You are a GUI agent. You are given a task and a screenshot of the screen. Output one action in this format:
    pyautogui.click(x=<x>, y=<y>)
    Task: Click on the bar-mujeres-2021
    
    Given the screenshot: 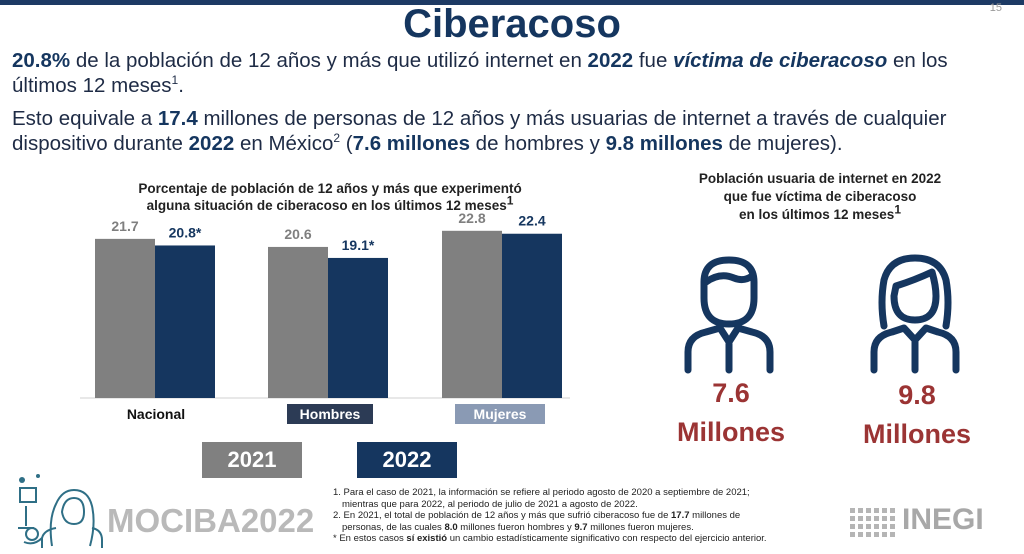 What is the action you would take?
    pyautogui.click(x=472, y=314)
    